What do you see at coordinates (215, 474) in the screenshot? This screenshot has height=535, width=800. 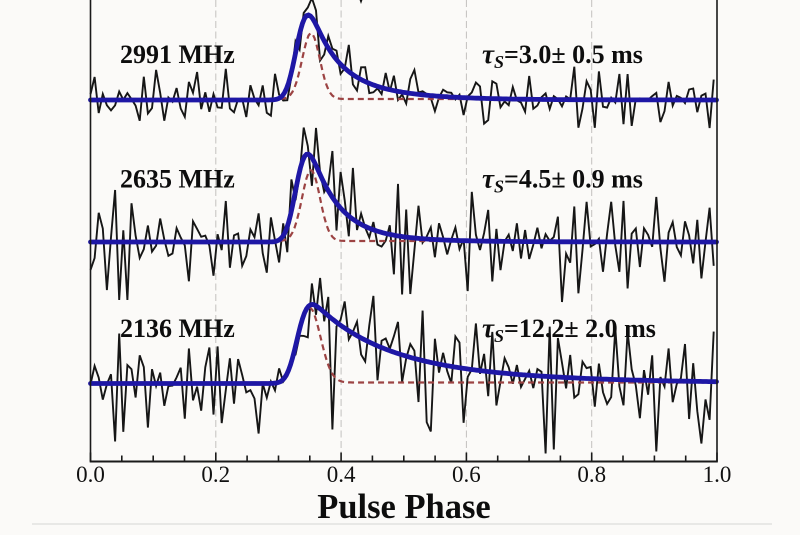 I see `svg-text: 0.2` at bounding box center [215, 474].